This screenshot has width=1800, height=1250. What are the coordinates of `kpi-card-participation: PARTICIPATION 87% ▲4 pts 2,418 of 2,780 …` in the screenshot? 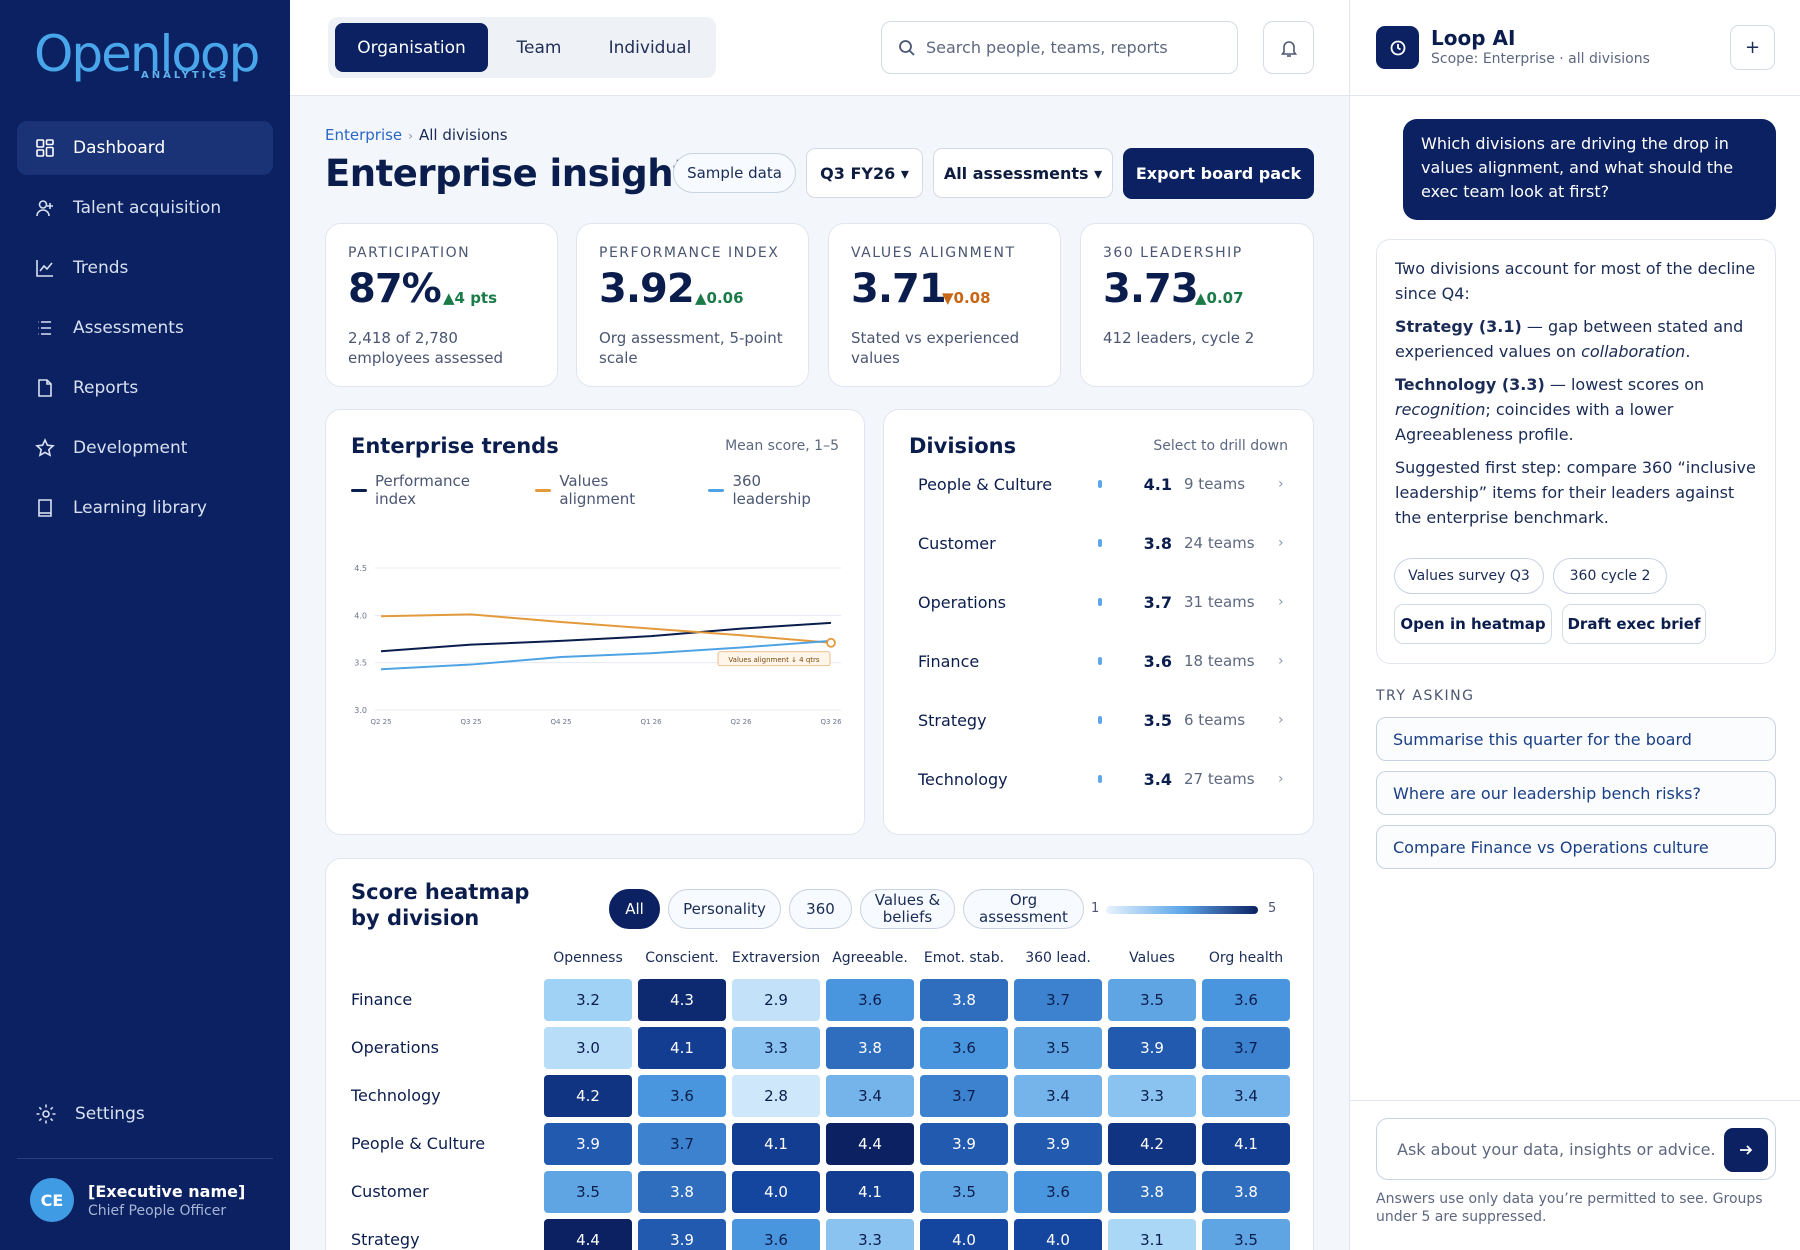 It's located at (441, 305).